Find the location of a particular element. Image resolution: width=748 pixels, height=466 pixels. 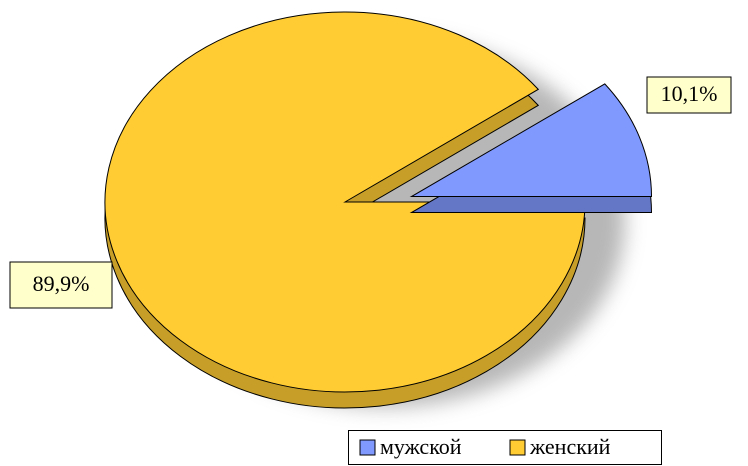

data-label: 10,1% is located at coordinates (689, 93).